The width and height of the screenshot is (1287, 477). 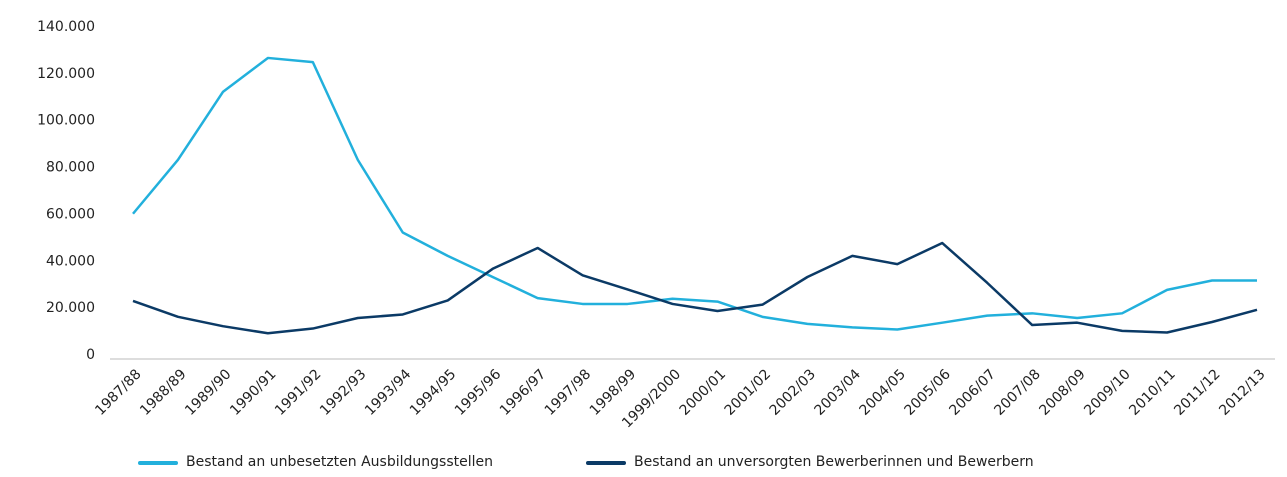 I want to click on y-tick-label: 140.000, so click(x=66, y=27).